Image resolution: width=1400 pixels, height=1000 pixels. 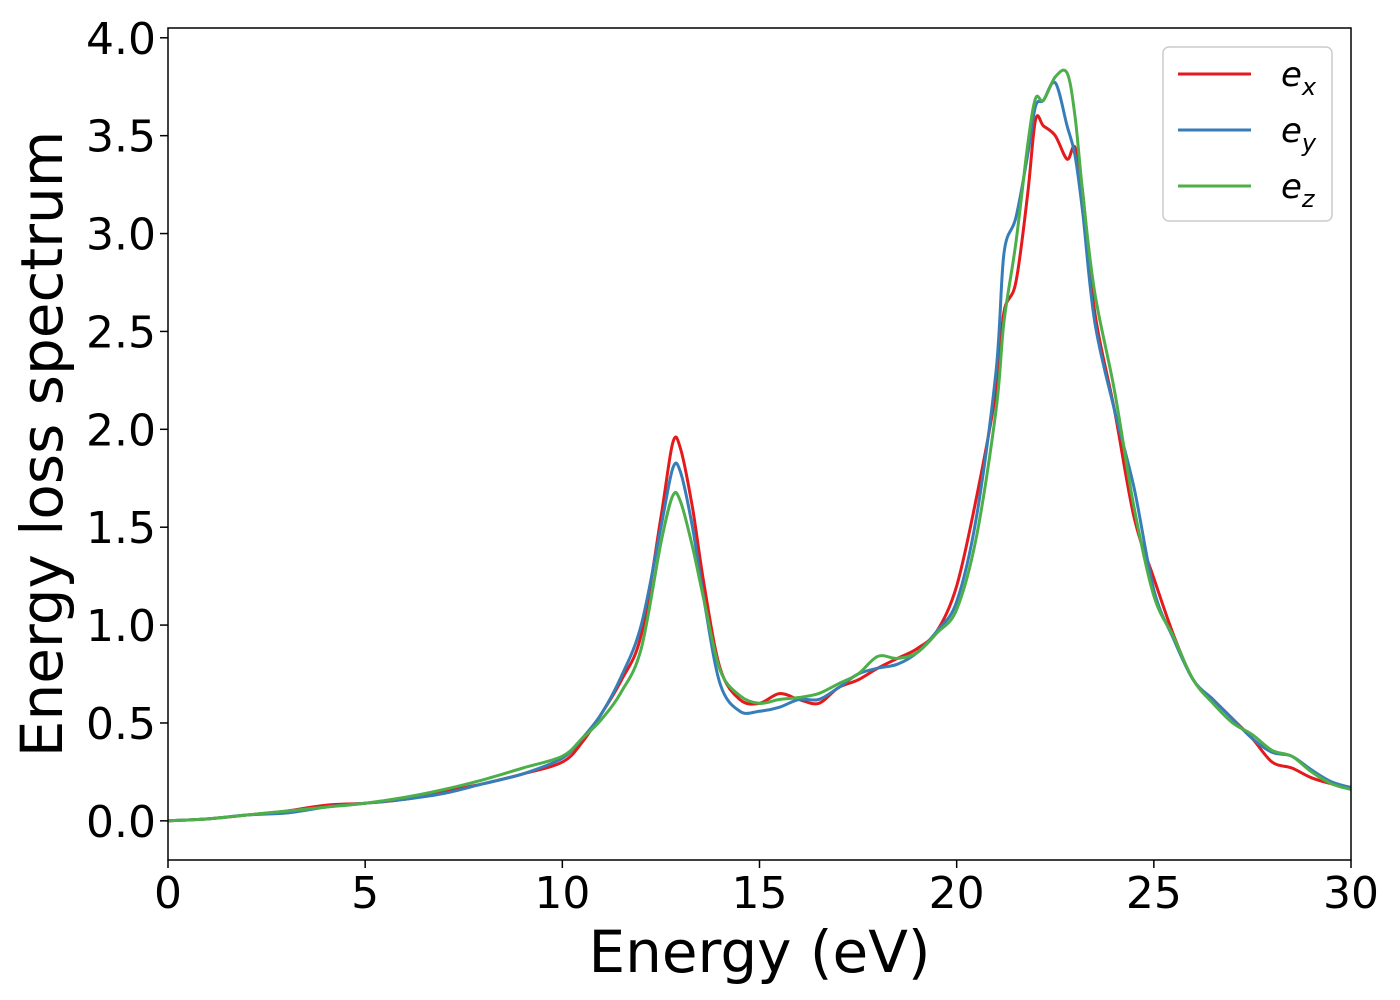 I want to click on legend: ex ey ez, so click(x=1247, y=134).